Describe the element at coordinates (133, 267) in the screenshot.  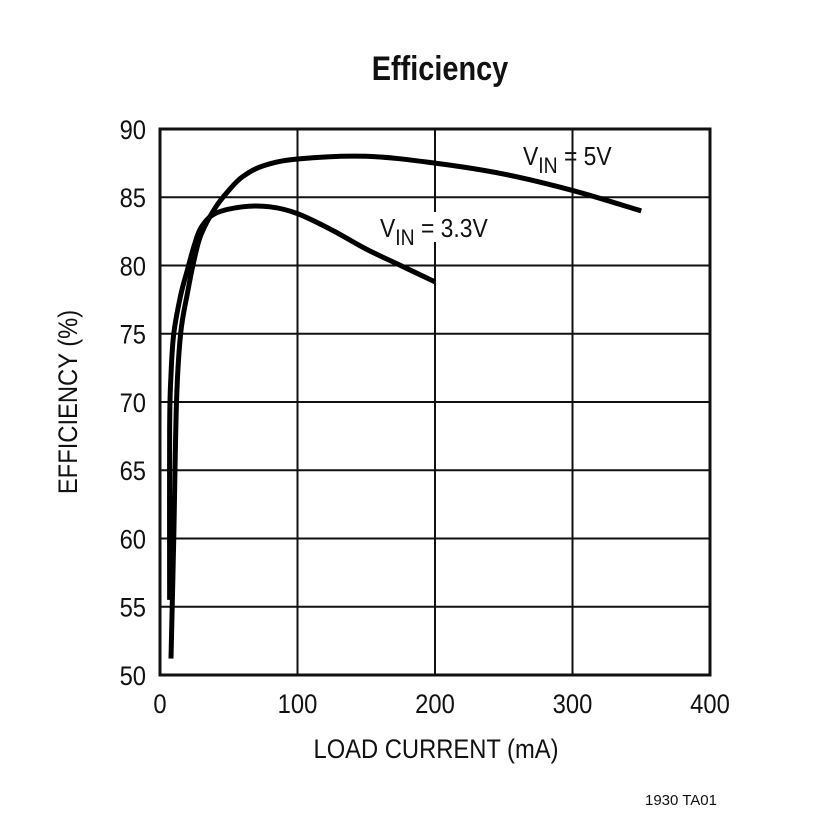
I see `y-tick-label: 80` at that location.